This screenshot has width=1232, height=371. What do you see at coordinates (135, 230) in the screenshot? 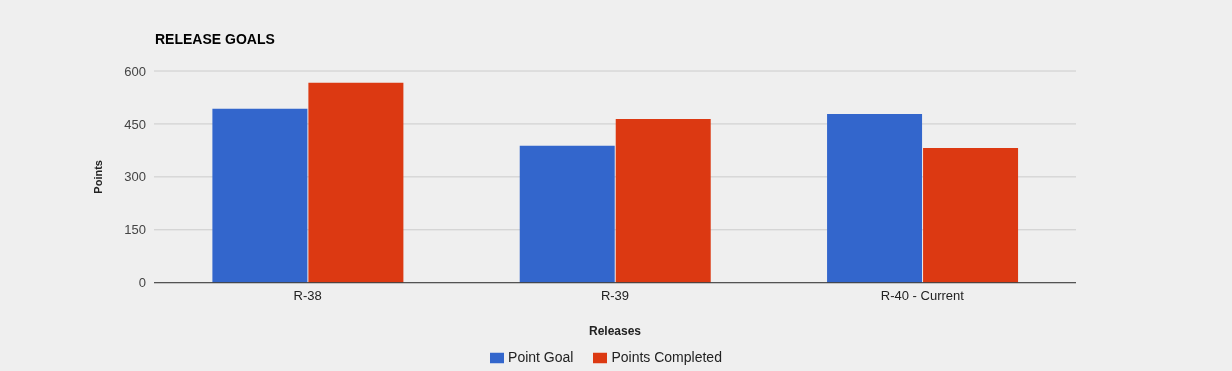
I see `y-tick-label: 150` at bounding box center [135, 230].